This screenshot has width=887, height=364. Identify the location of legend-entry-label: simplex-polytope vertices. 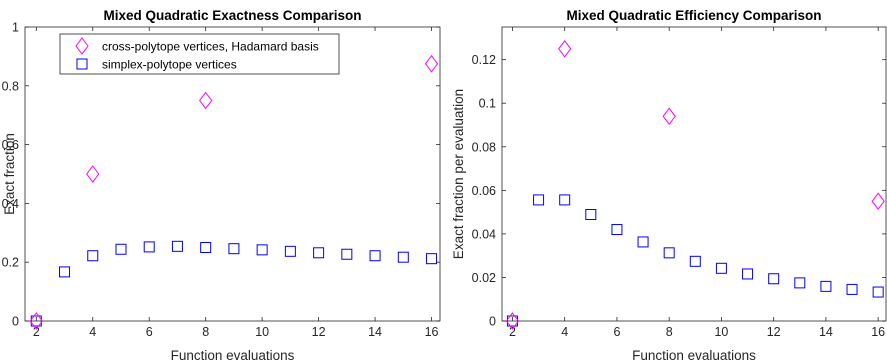
(169, 65).